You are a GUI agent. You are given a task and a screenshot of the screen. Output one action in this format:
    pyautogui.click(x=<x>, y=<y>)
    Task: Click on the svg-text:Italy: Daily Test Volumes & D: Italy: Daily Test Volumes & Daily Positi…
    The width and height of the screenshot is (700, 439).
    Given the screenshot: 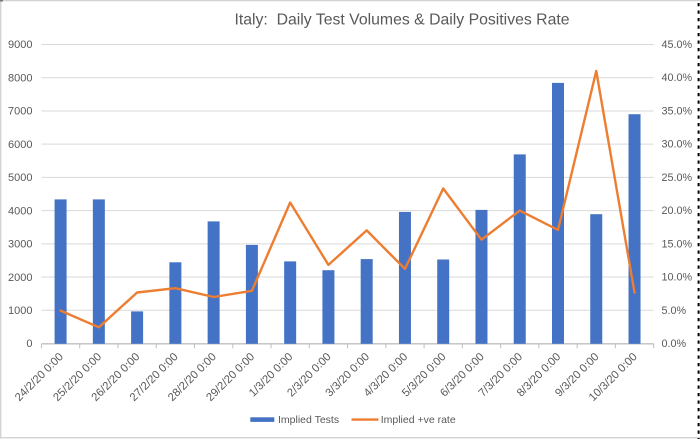 What is the action you would take?
    pyautogui.click(x=401, y=20)
    